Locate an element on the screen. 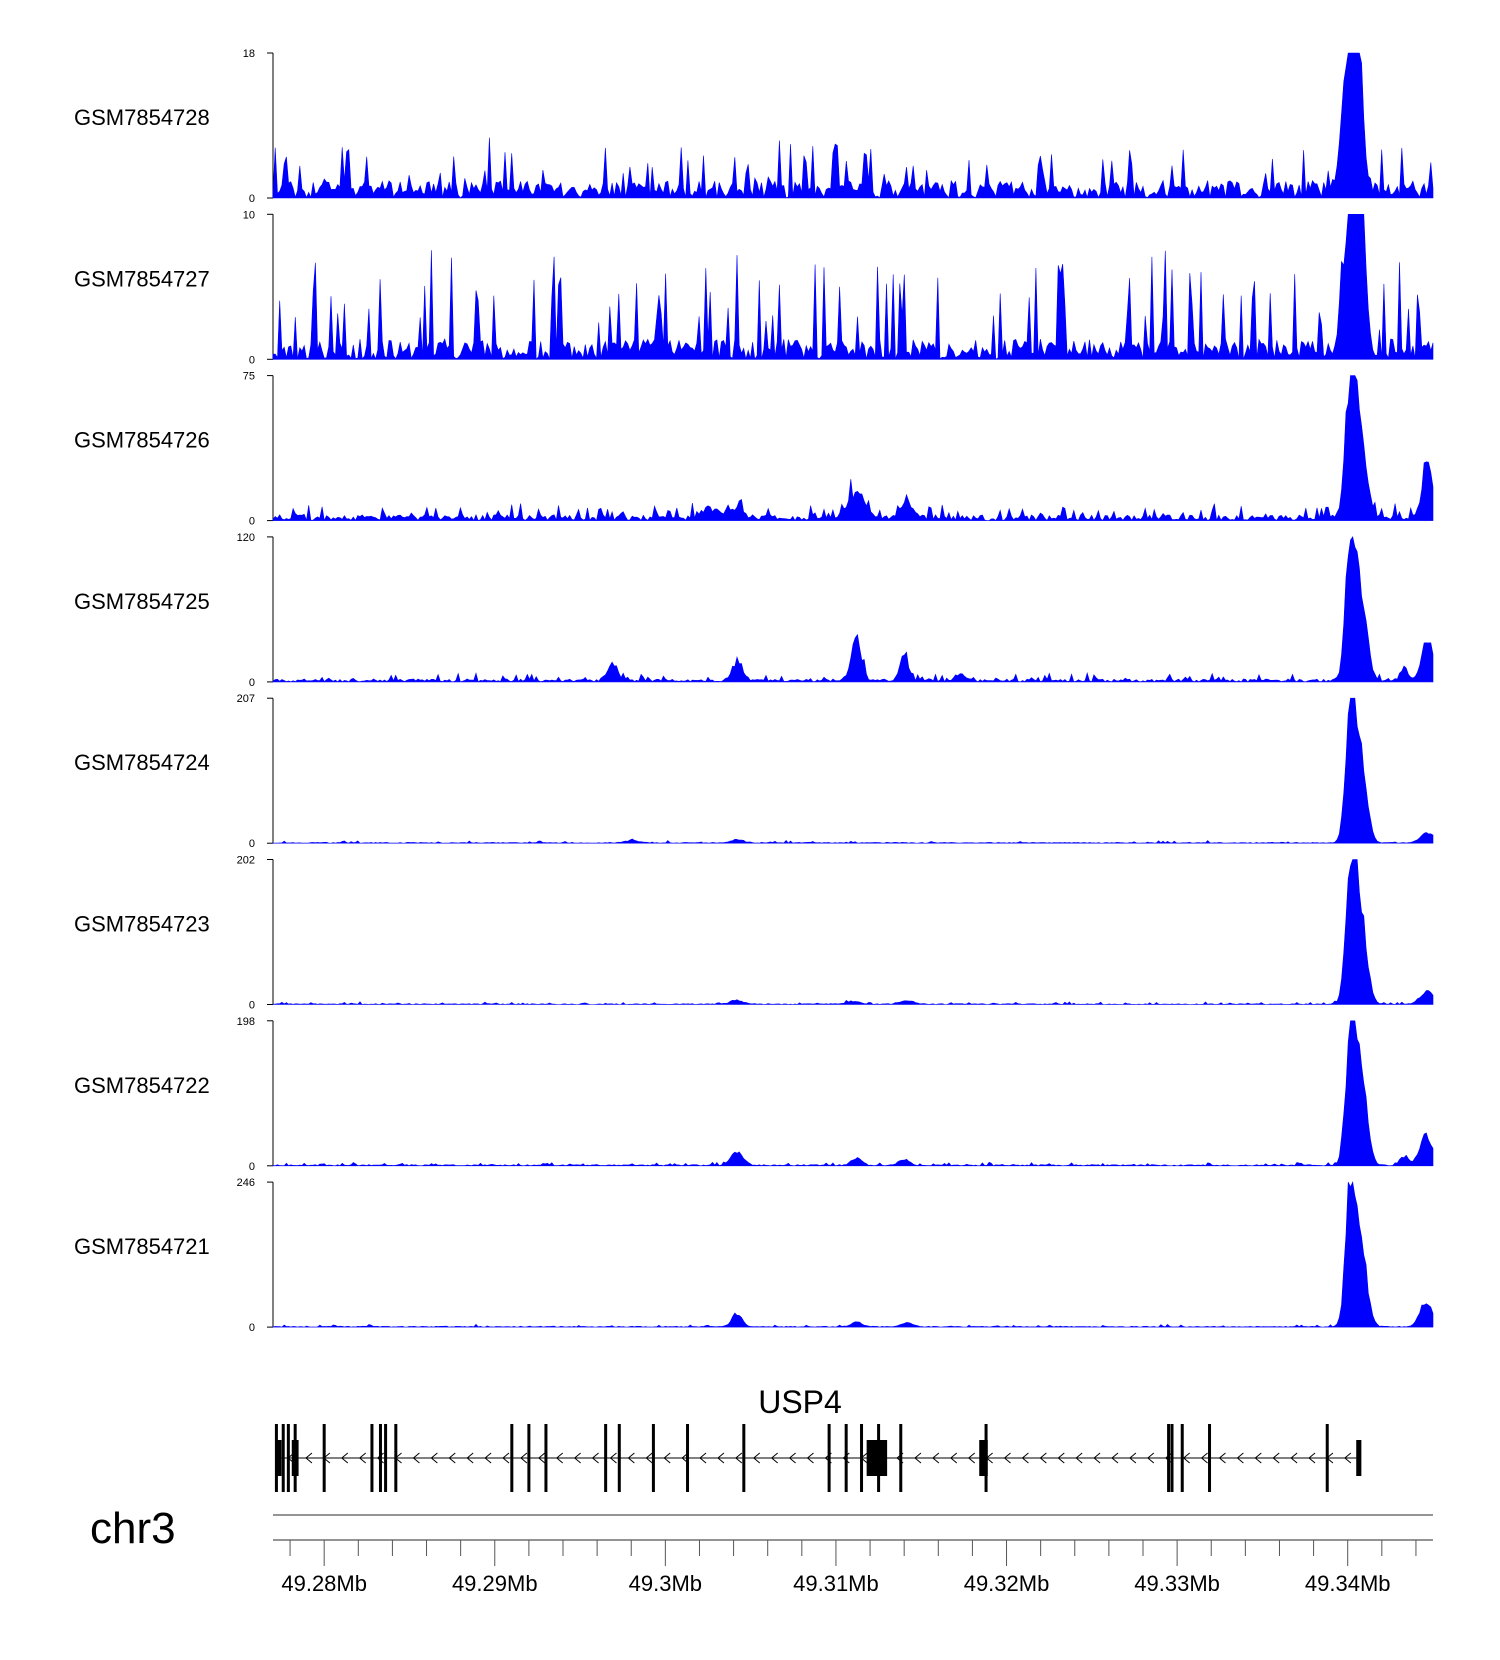  gene-model: USP4 is located at coordinates (818, 1438).